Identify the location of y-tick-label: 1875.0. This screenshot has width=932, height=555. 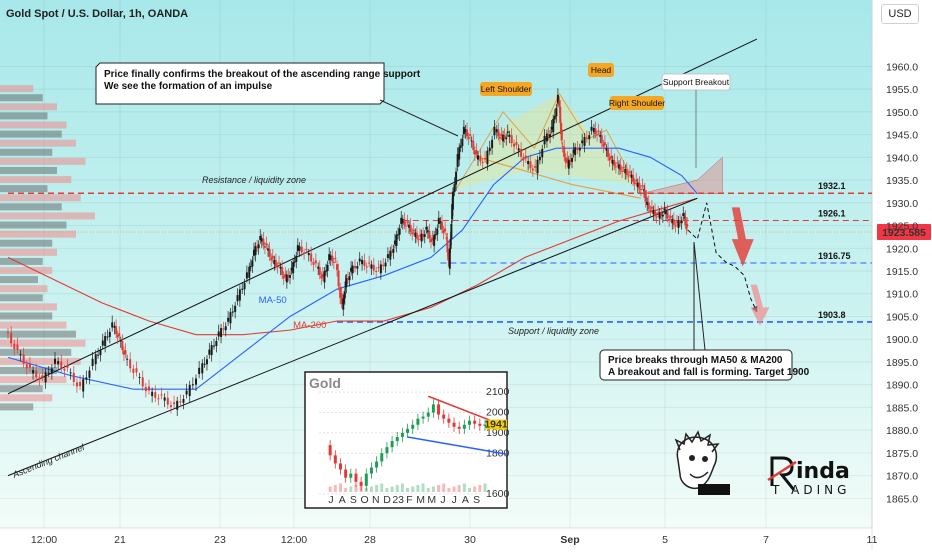
(902, 454).